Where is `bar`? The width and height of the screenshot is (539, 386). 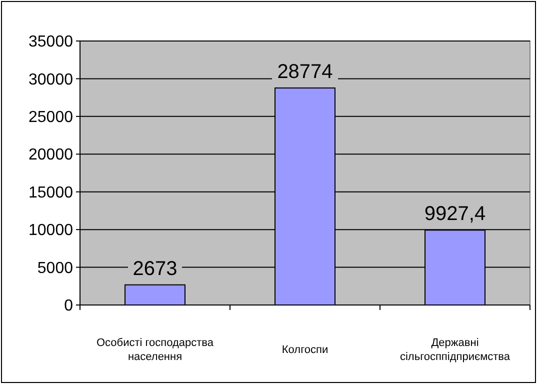
bar is located at coordinates (155, 295).